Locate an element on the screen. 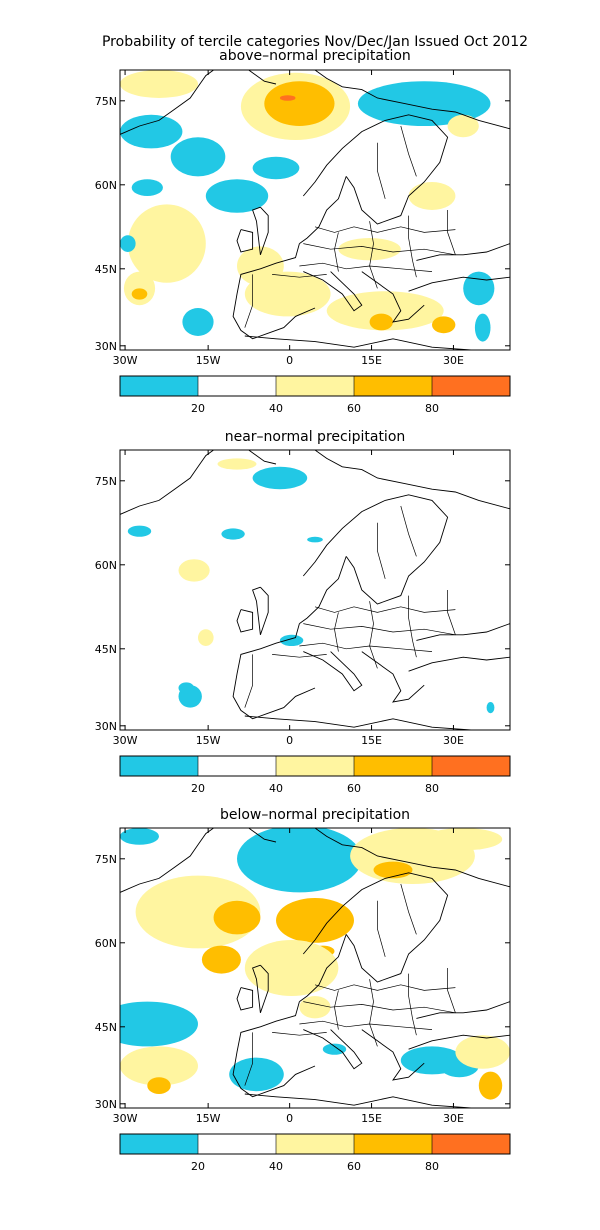  lat-label: 75N is located at coordinates (106, 859).